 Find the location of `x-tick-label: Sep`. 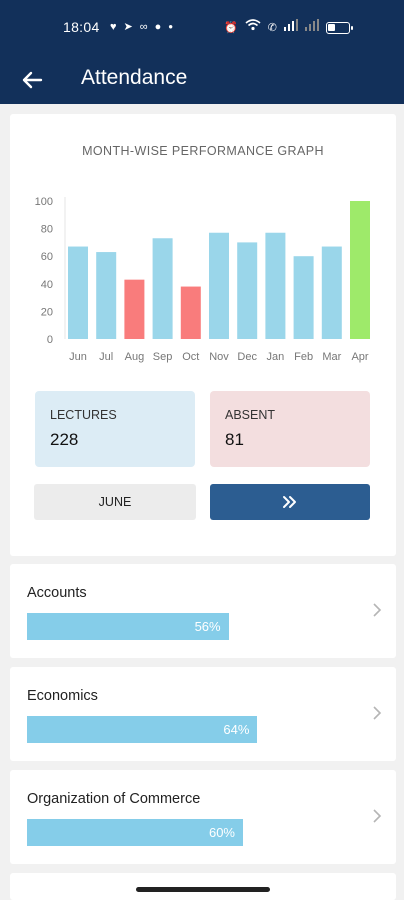

x-tick-label: Sep is located at coordinates (163, 357).